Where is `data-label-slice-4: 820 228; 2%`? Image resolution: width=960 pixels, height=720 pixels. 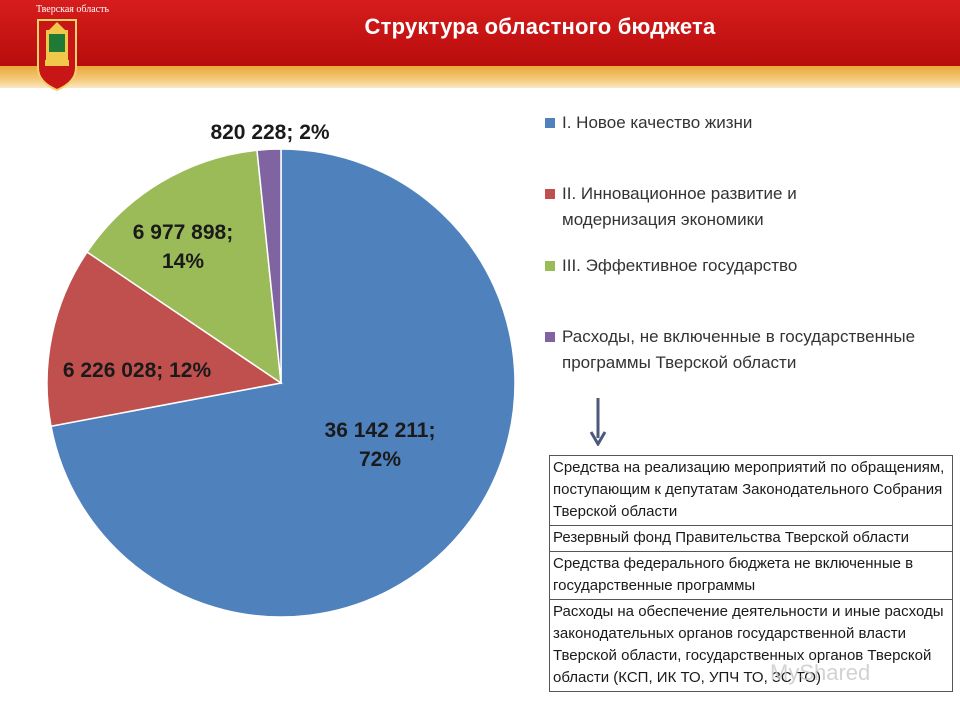 data-label-slice-4: 820 228; 2% is located at coordinates (270, 132).